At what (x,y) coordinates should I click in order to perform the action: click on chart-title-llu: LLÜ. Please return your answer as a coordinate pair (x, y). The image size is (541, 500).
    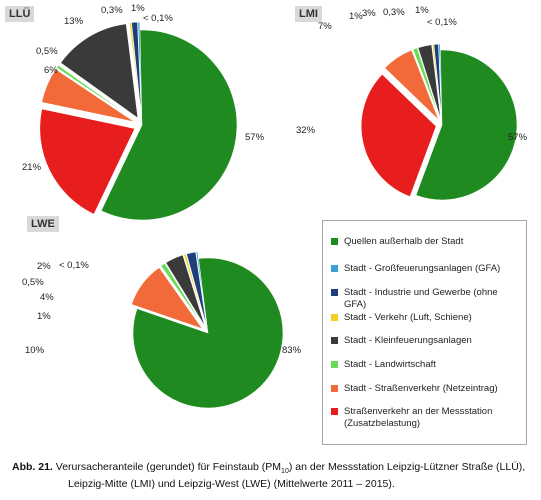
    Looking at the image, I should click on (20, 14).